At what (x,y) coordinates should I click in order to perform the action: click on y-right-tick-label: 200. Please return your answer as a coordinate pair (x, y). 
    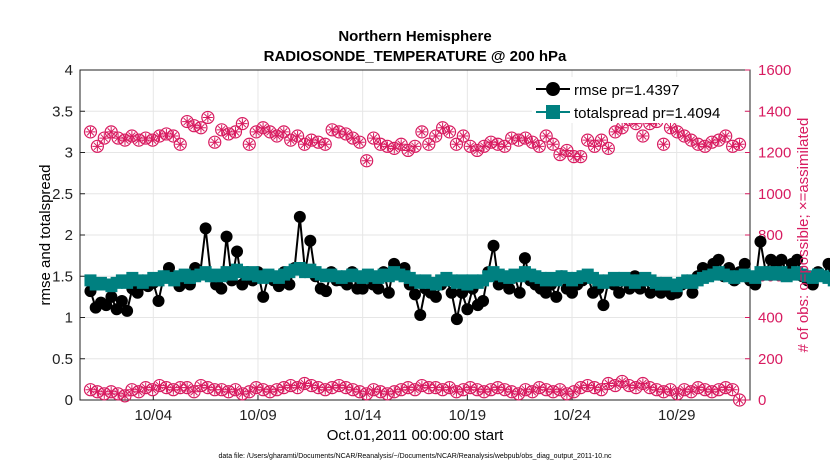
    Looking at the image, I should click on (770, 359).